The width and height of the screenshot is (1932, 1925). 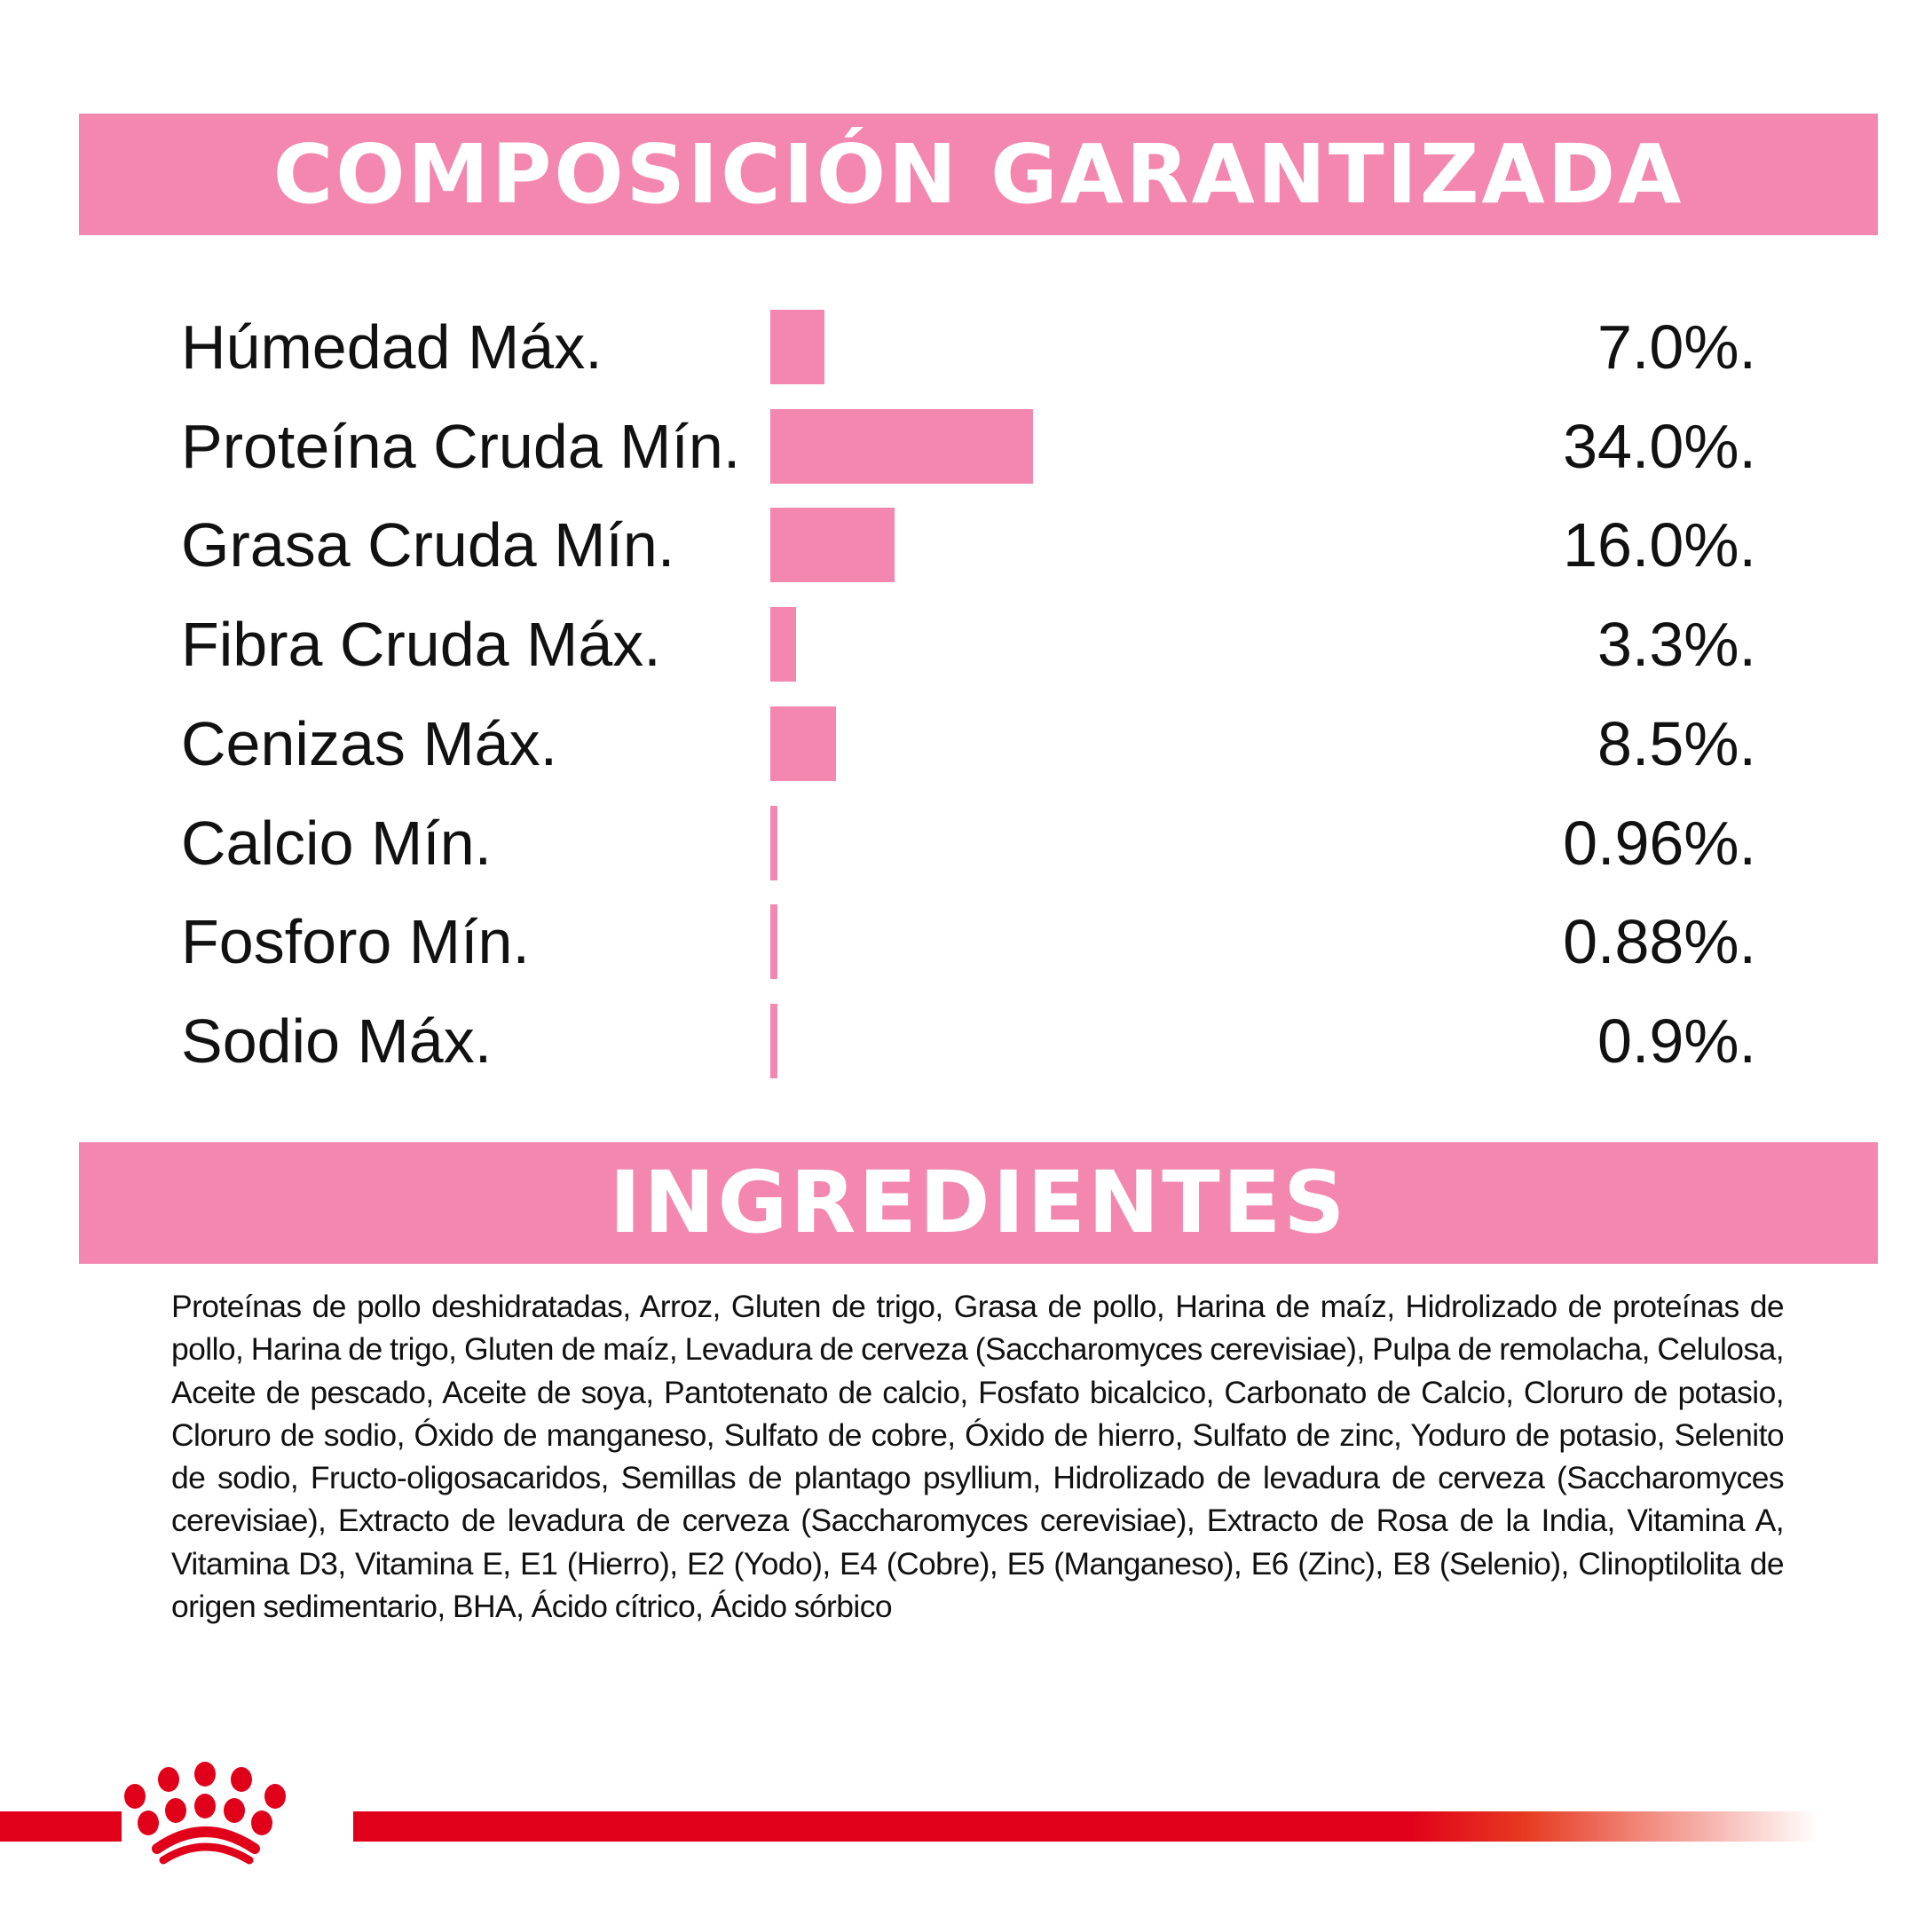 What do you see at coordinates (966, 1041) in the screenshot?
I see `composition-row: Sodio Máx. 0.9%.` at bounding box center [966, 1041].